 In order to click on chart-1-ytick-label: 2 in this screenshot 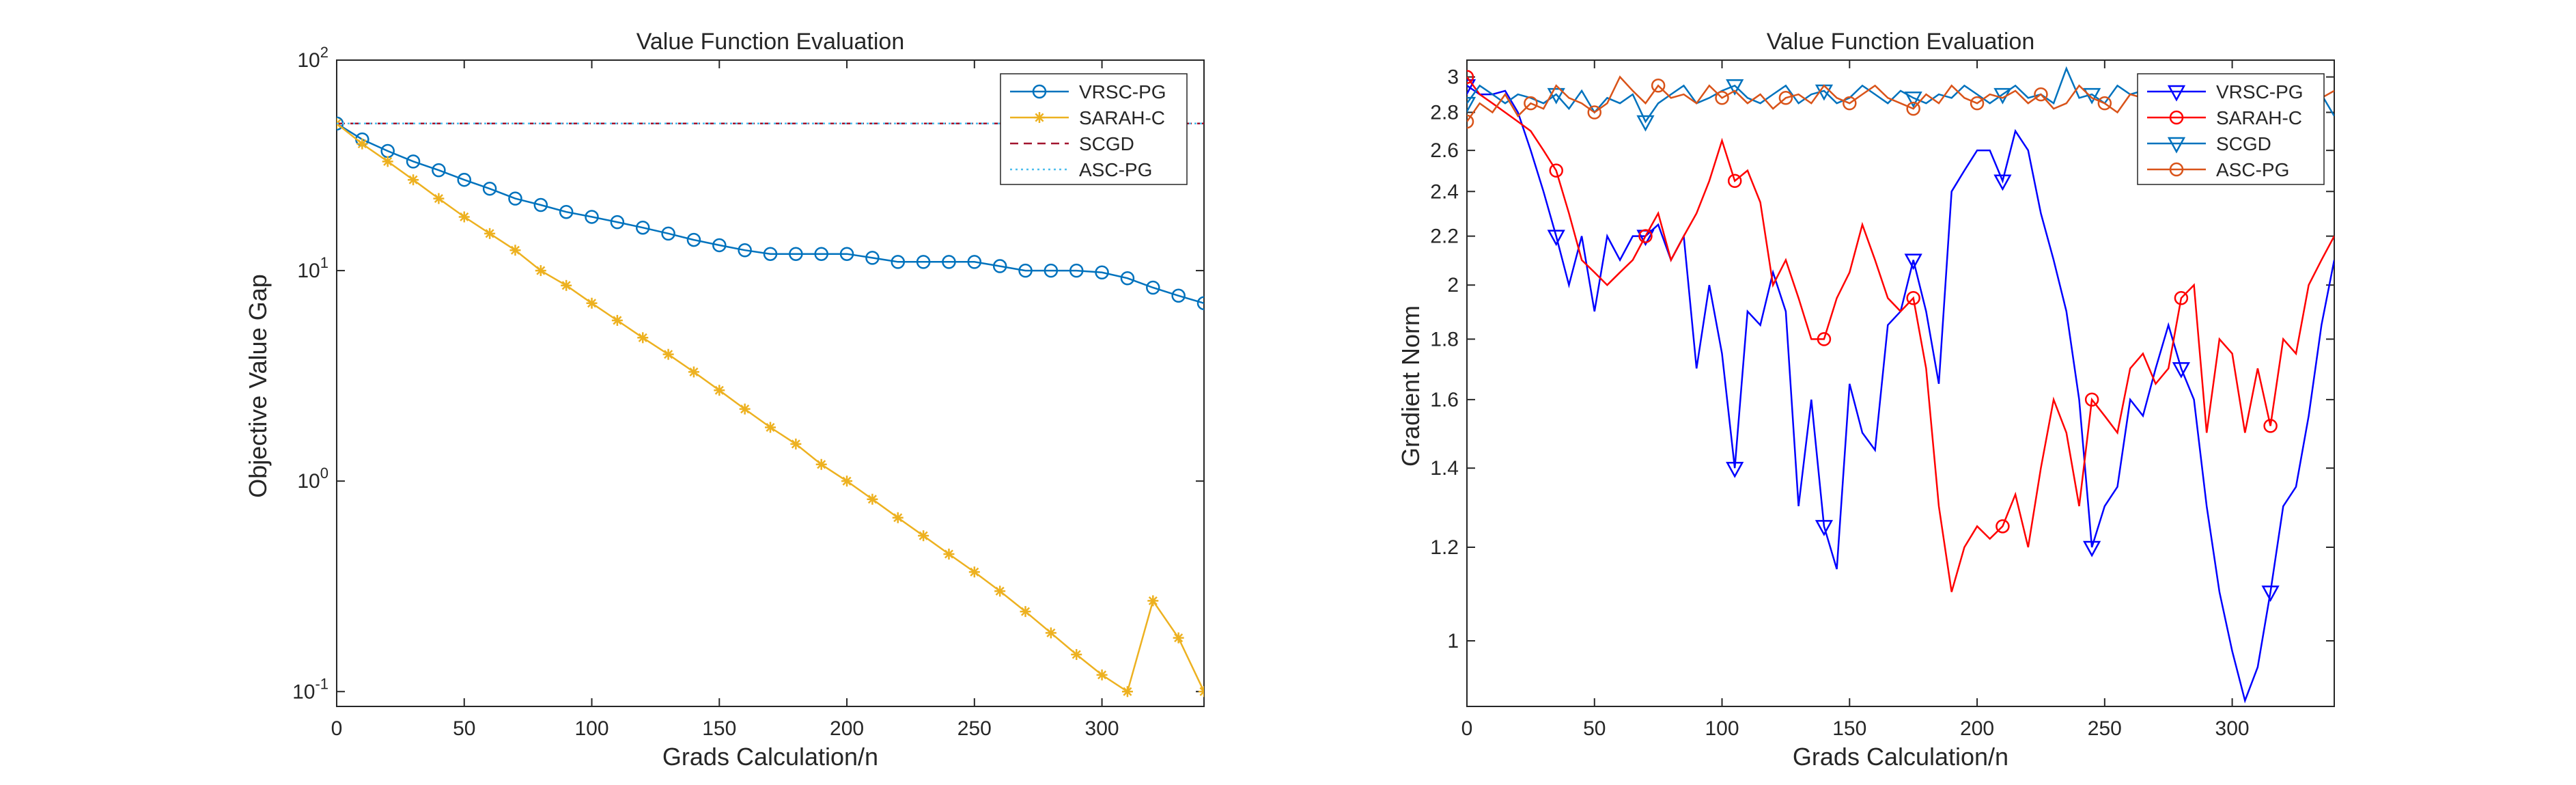, I will do `click(1453, 285)`.